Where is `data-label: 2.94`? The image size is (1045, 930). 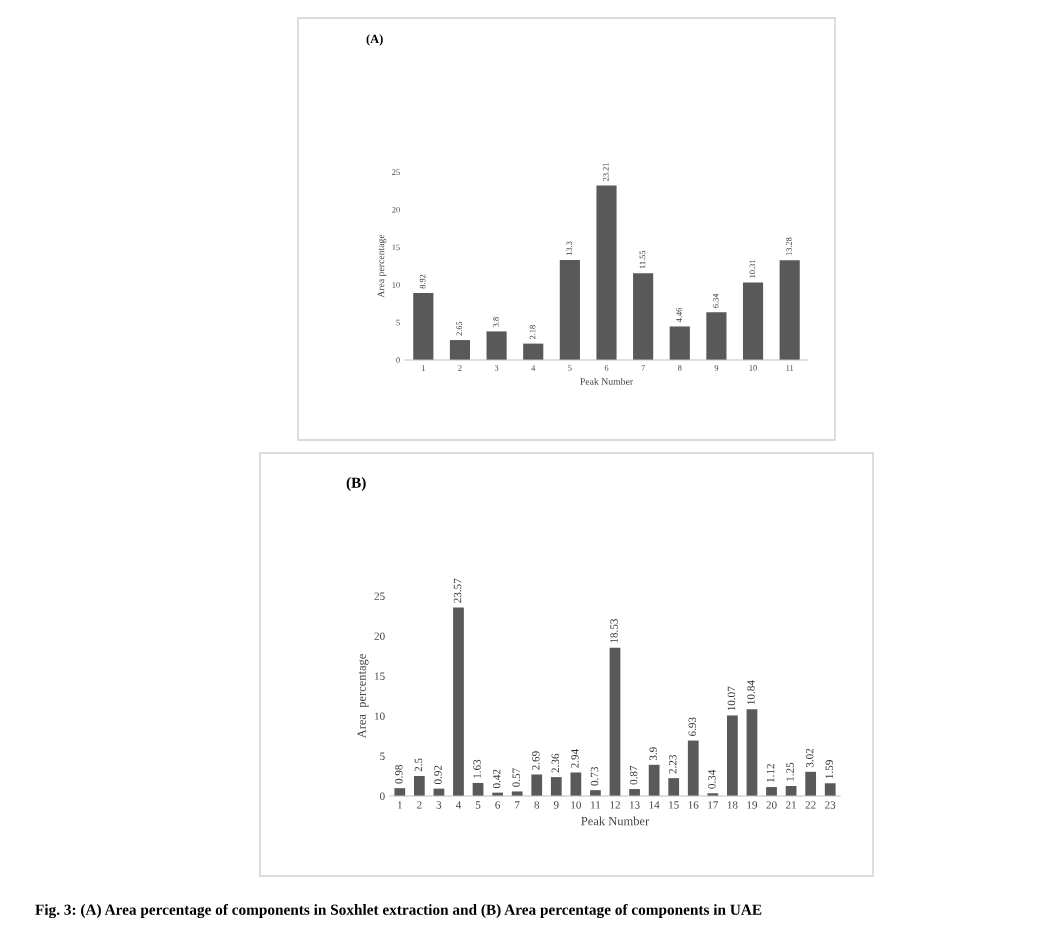 data-label: 2.94 is located at coordinates (575, 758).